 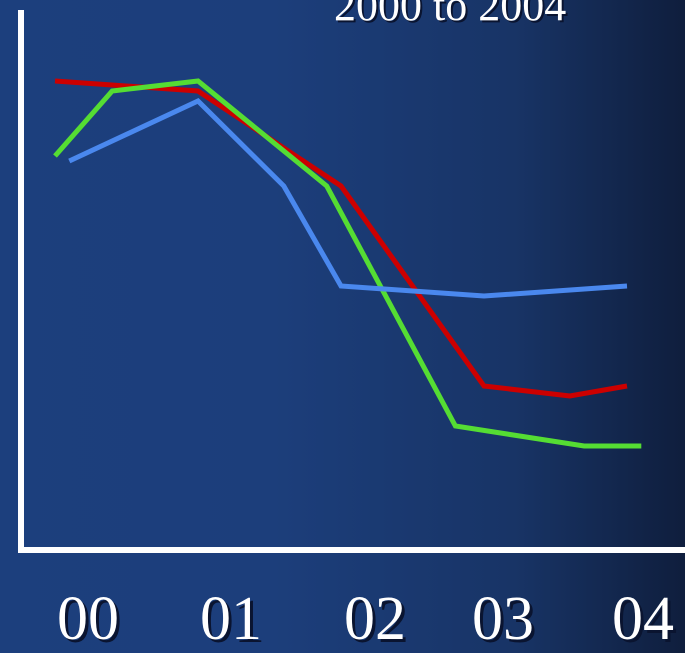 I want to click on x-tick-label: 04, so click(x=643, y=619).